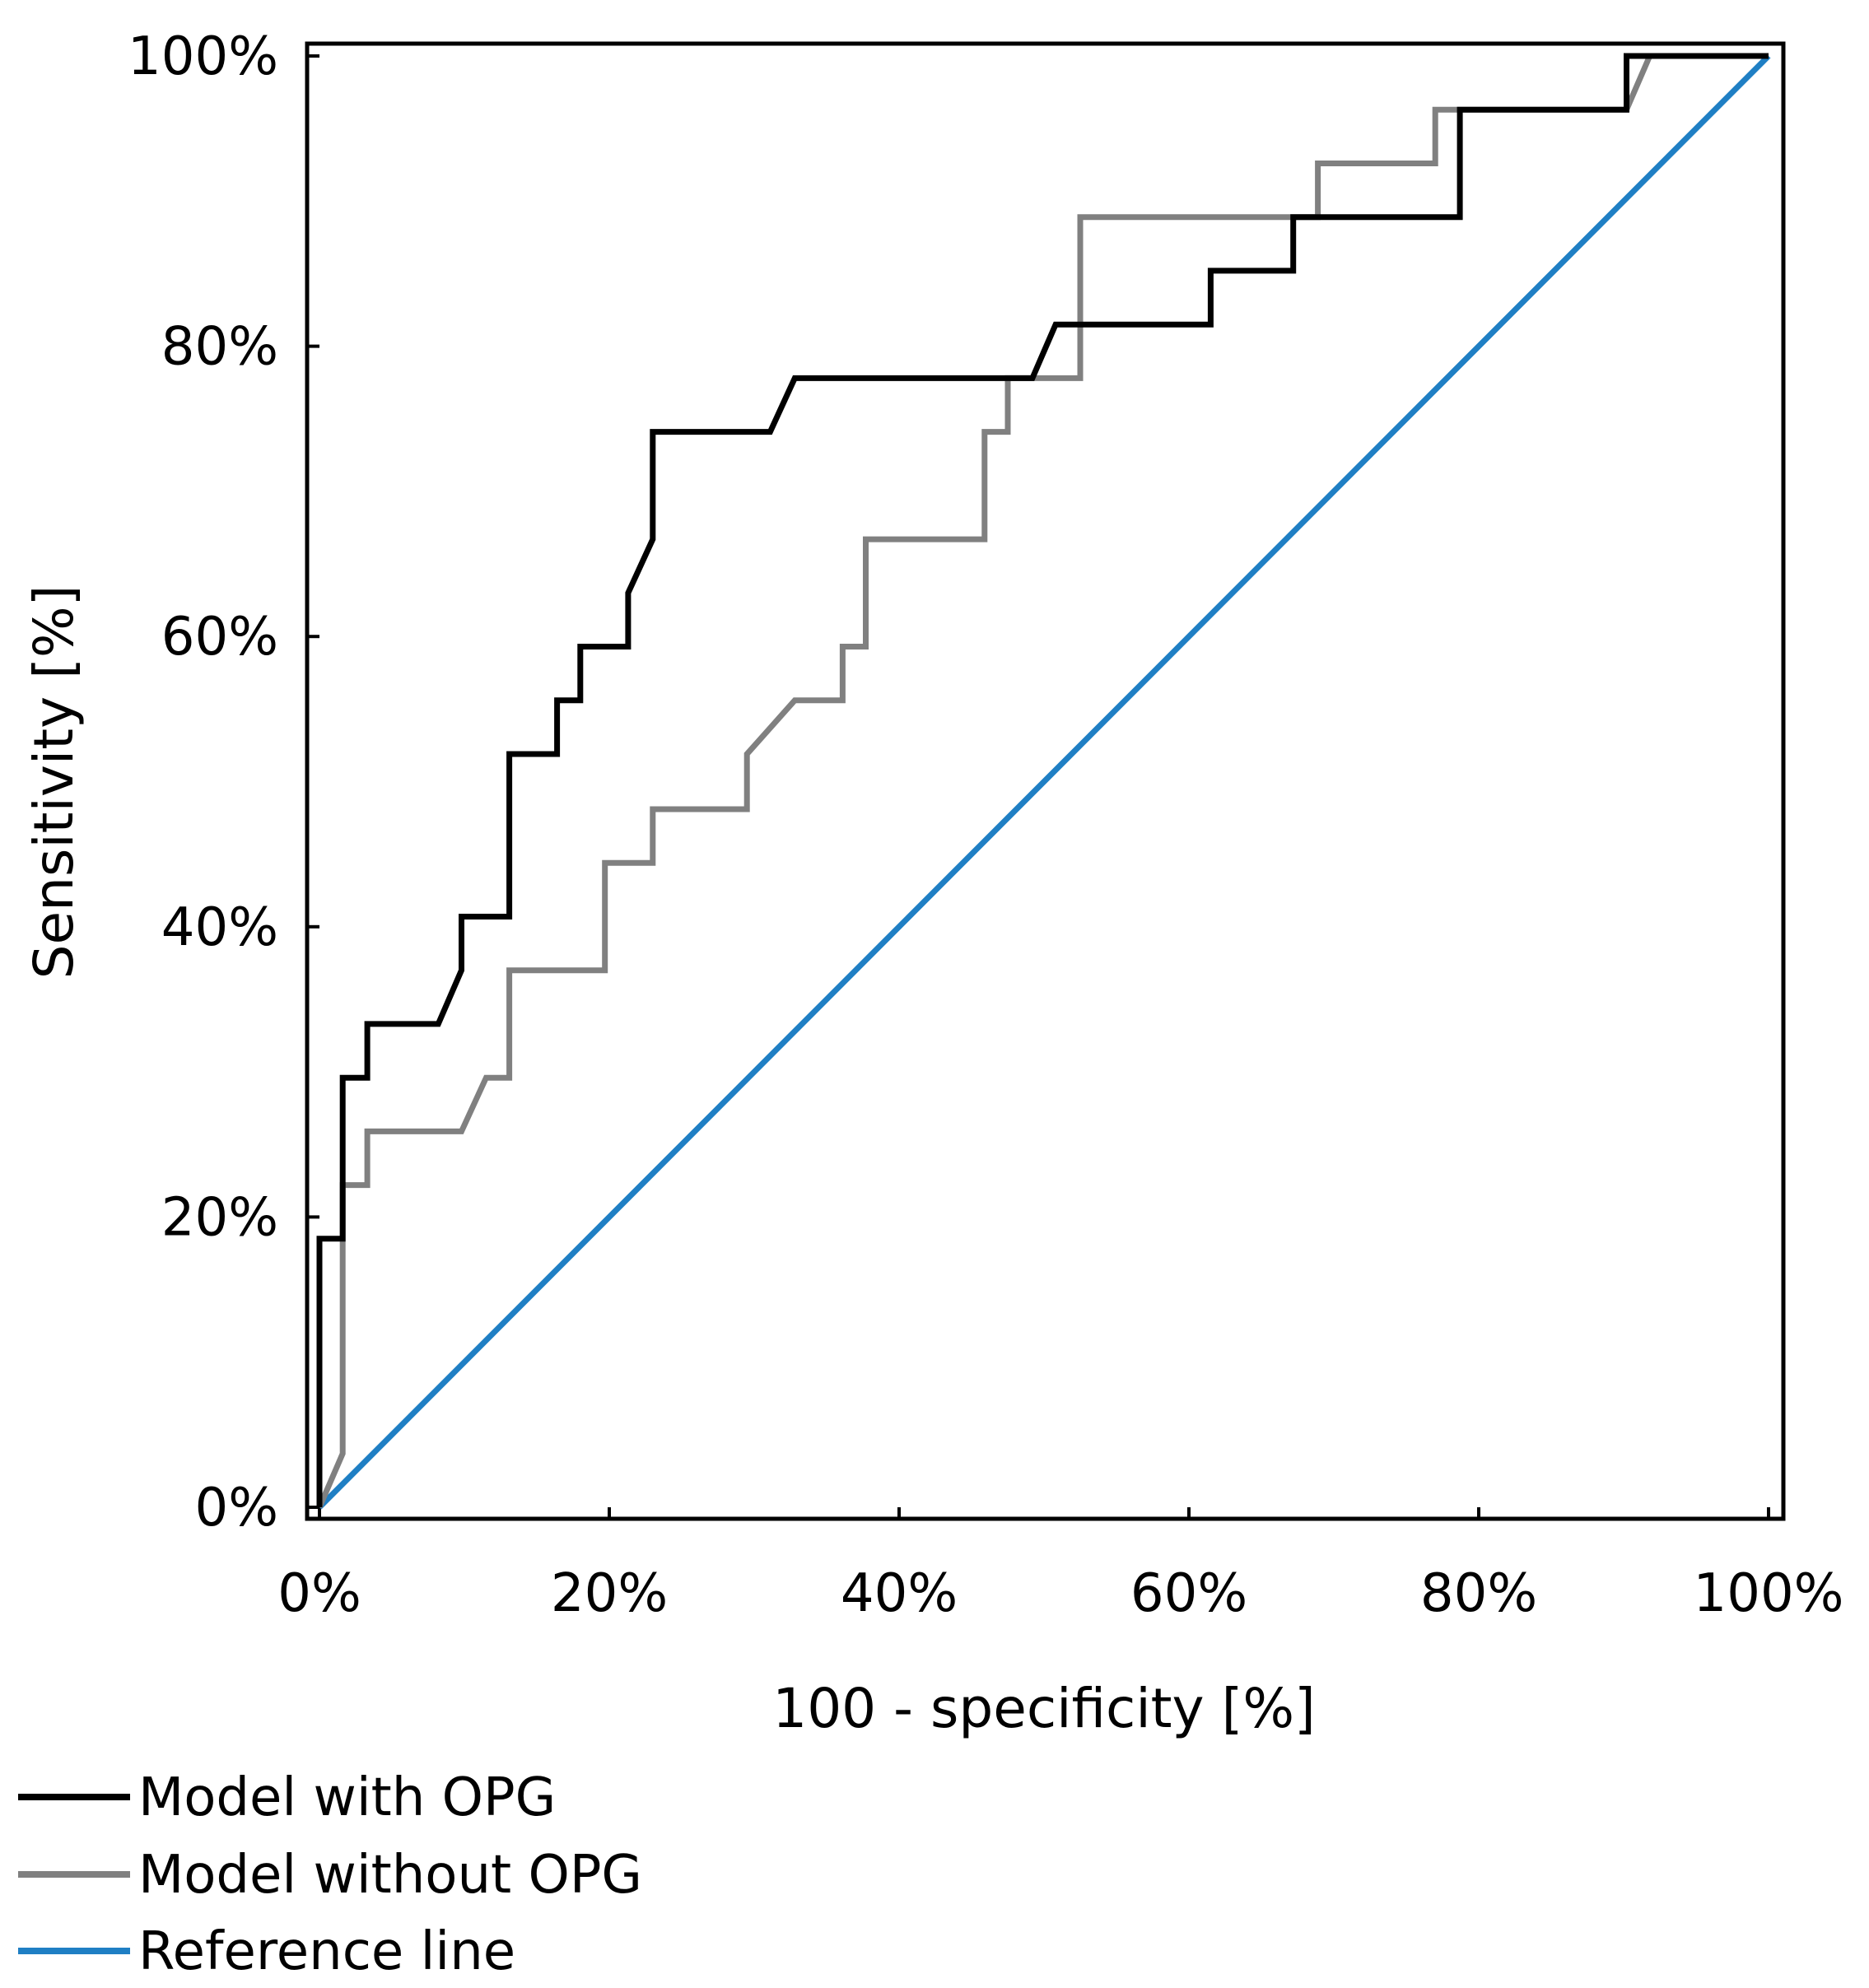 Image resolution: width=1869 pixels, height=1988 pixels. Describe the element at coordinates (203, 56) in the screenshot. I see `y-tick-label: 100%` at that location.